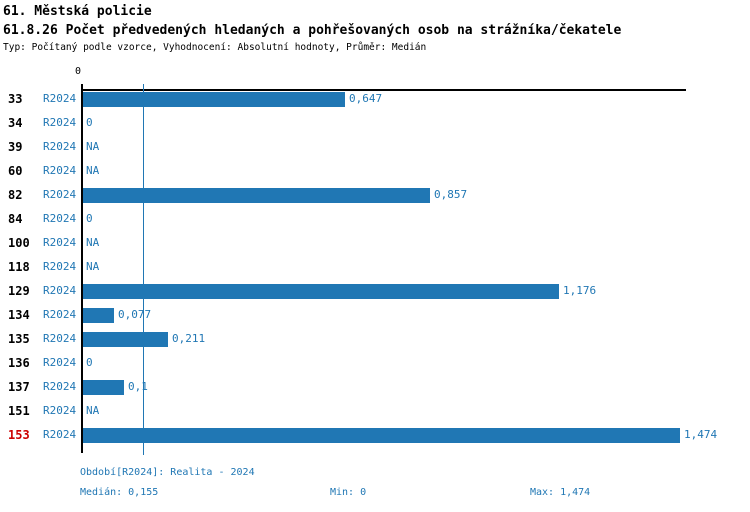 Image resolution: width=750 pixels, height=512 pixels. Describe the element at coordinates (19, 435) in the screenshot. I see `row-category-label: 153` at that location.